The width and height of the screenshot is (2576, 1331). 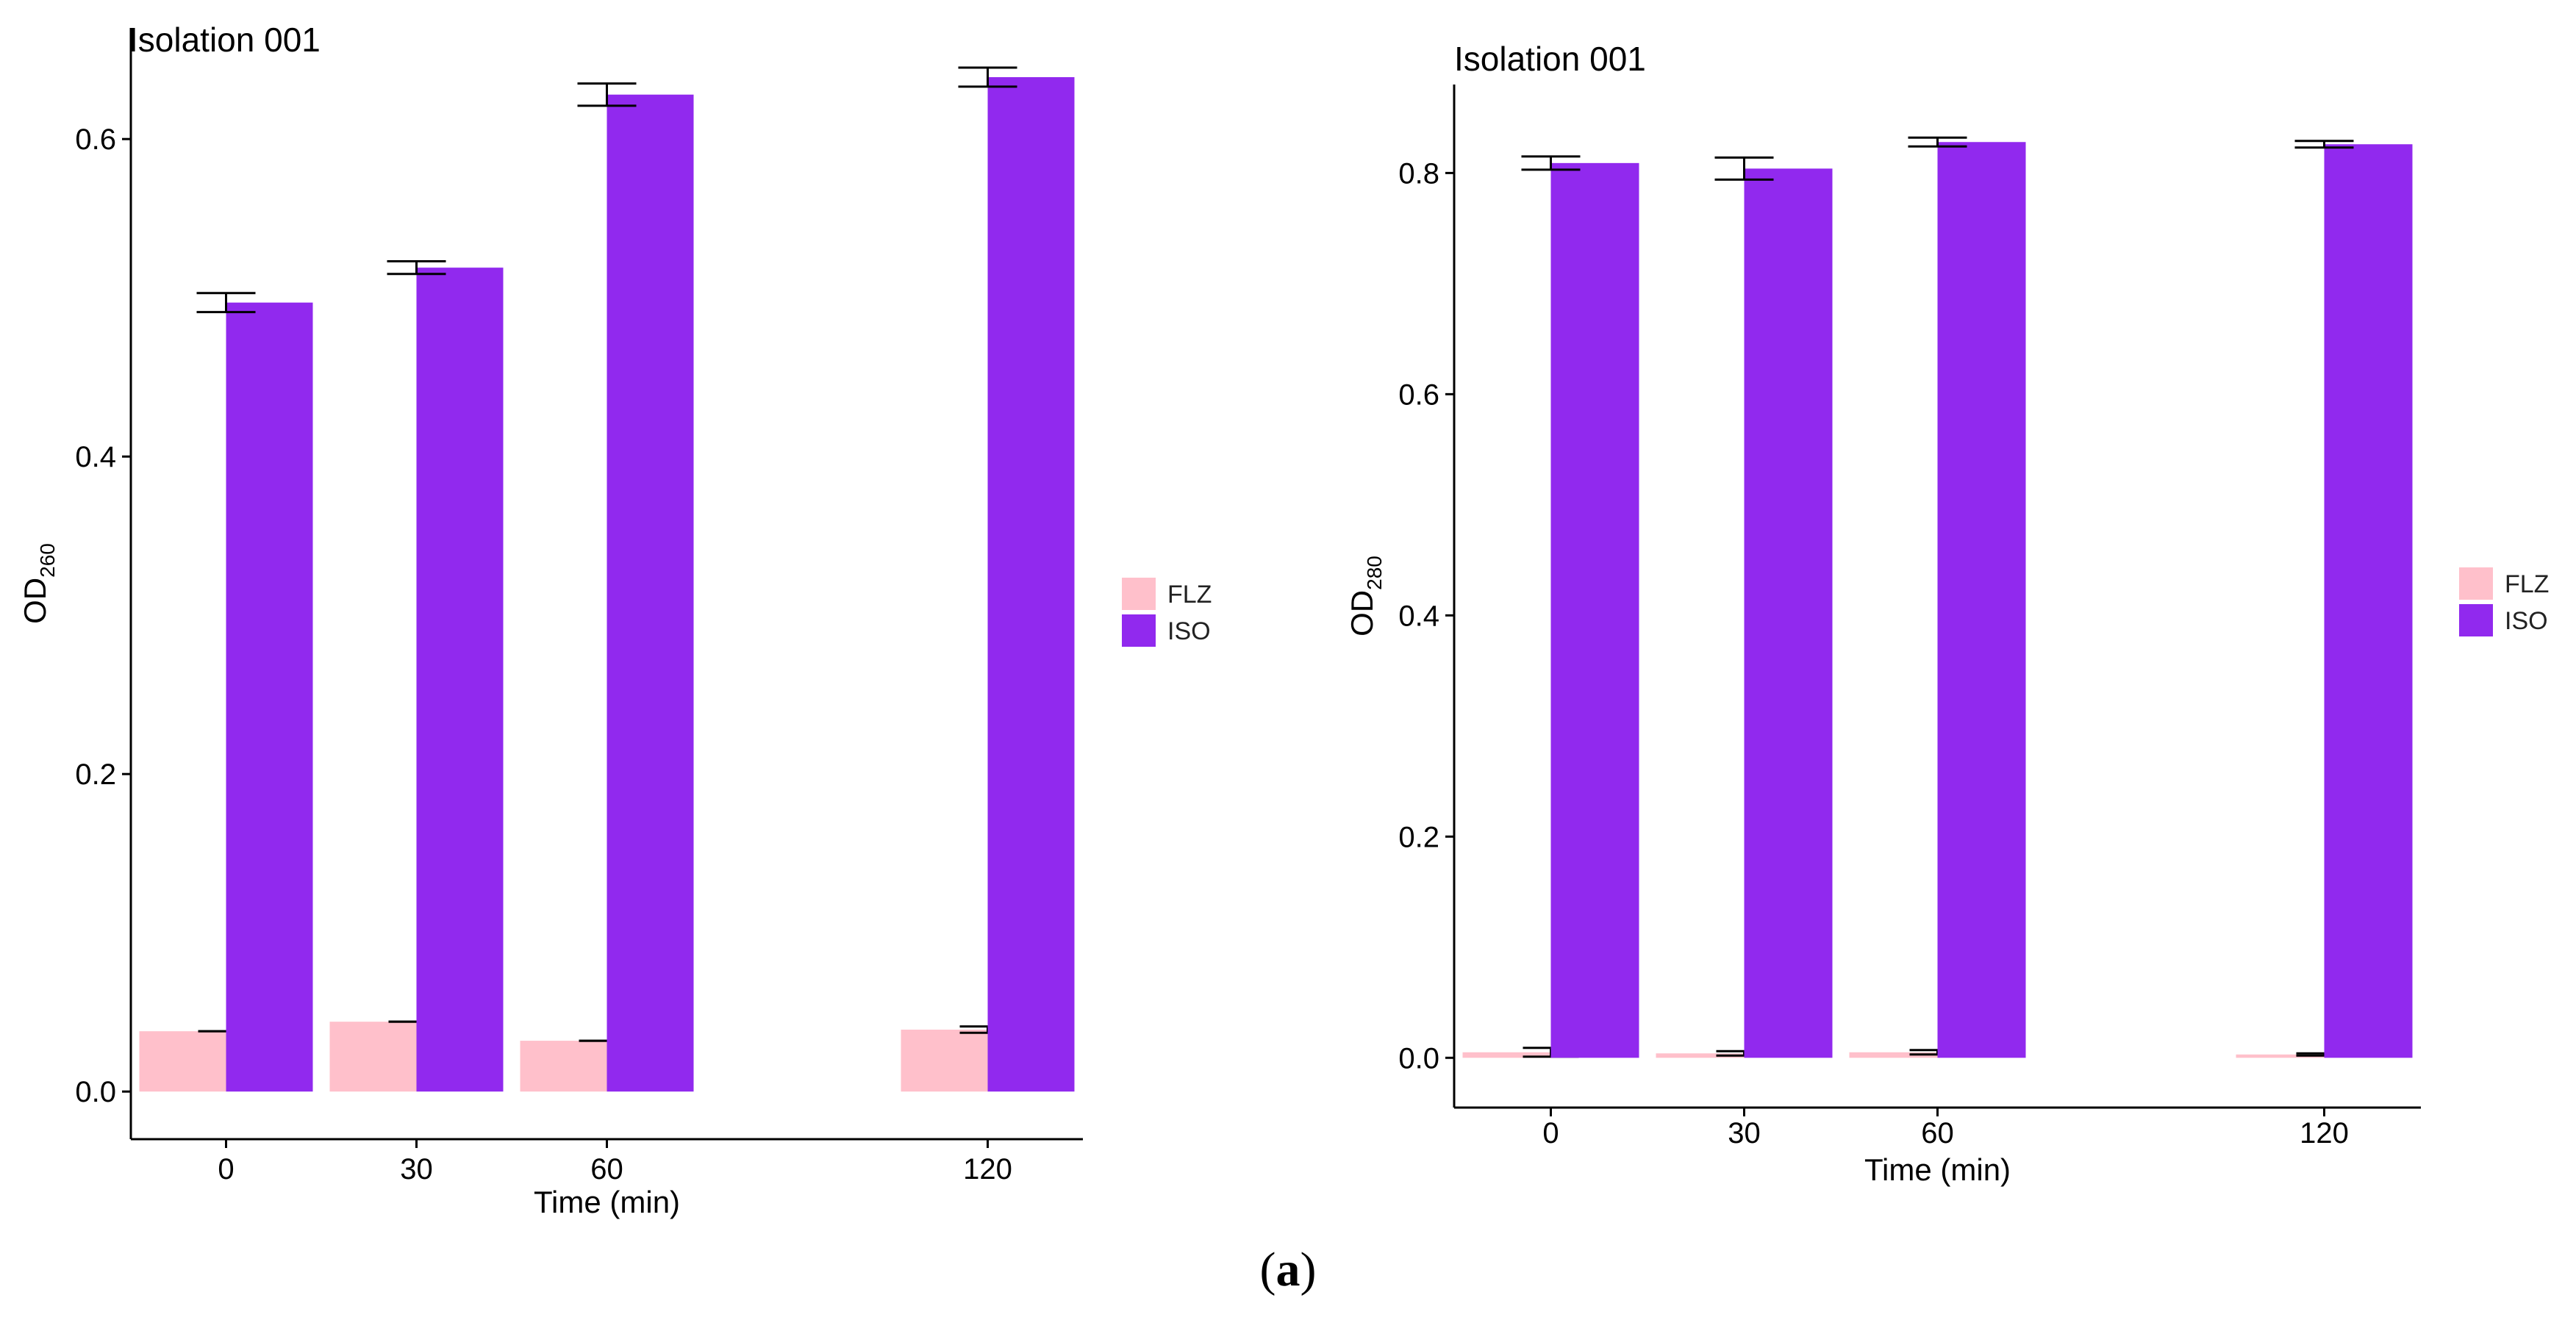 What do you see at coordinates (1308, 1269) in the screenshot?
I see `caption-close: )` at bounding box center [1308, 1269].